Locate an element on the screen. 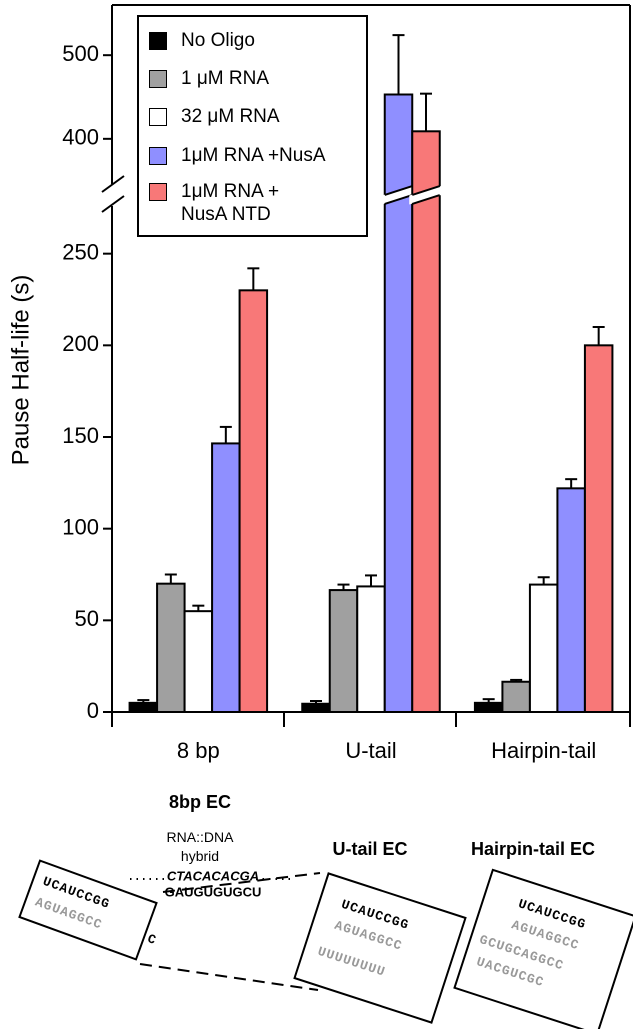 This screenshot has height=1029, width=633. legend-item: 1μM RNA +NusA is located at coordinates (237, 155).